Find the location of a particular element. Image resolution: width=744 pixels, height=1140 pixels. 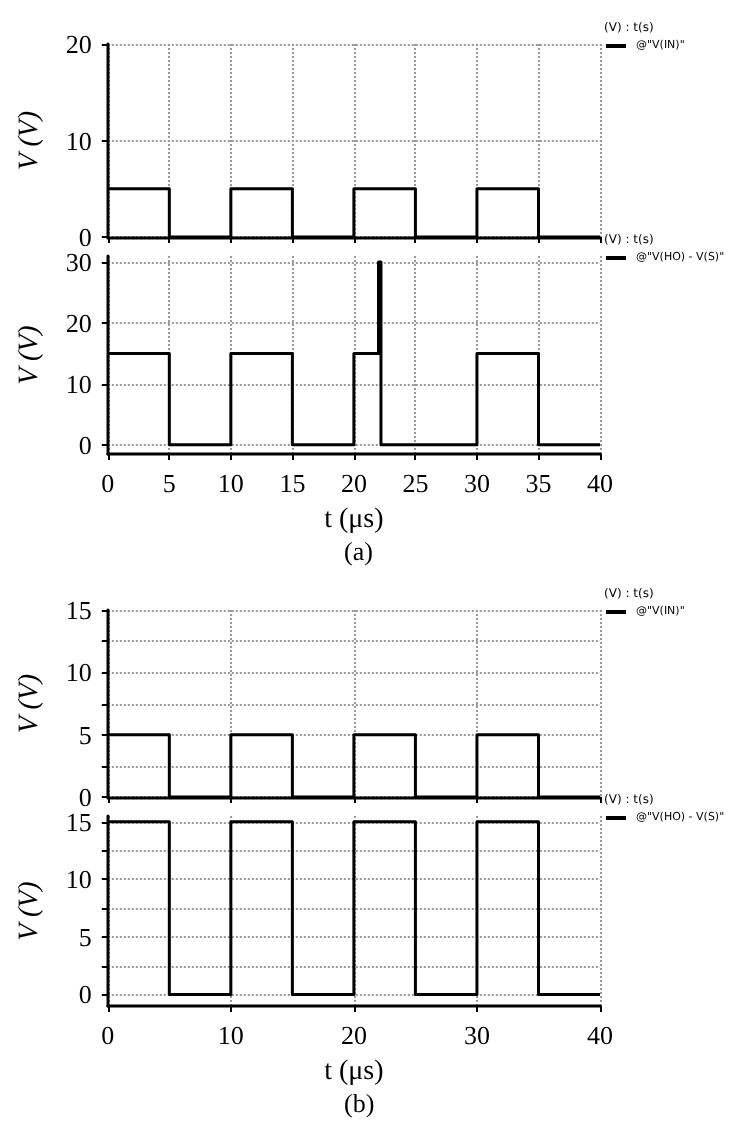

text: (a) is located at coordinates (358, 551).